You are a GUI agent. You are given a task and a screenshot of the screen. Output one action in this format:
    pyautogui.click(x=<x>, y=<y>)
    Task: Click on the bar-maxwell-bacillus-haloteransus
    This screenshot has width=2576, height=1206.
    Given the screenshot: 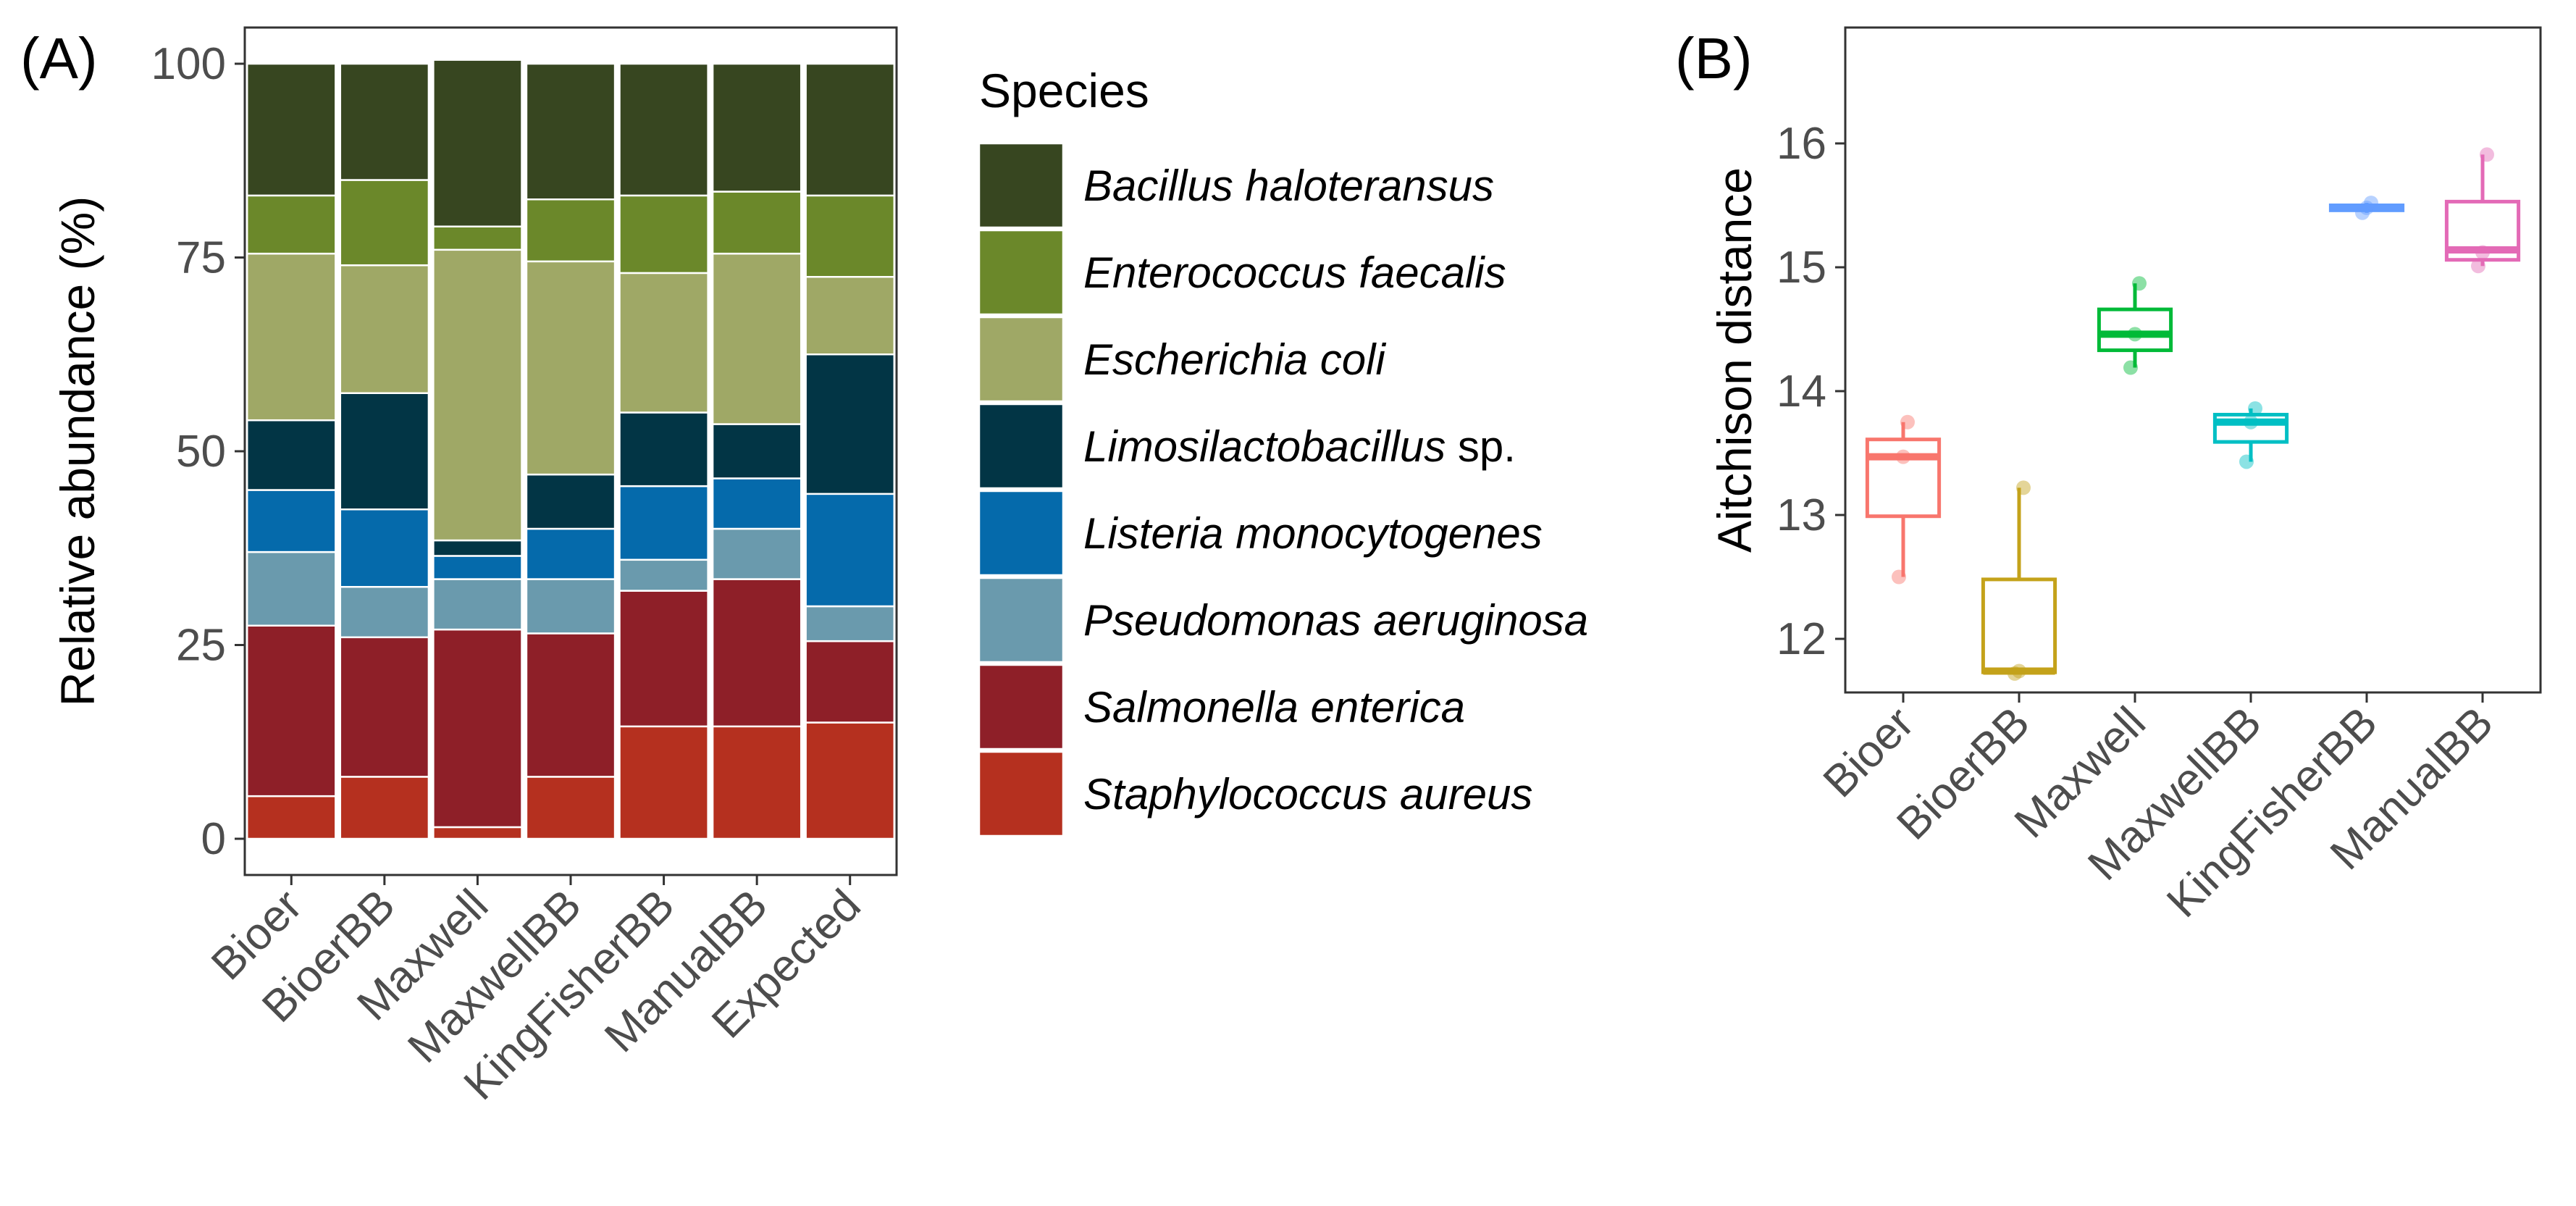 What is the action you would take?
    pyautogui.click(x=477, y=143)
    